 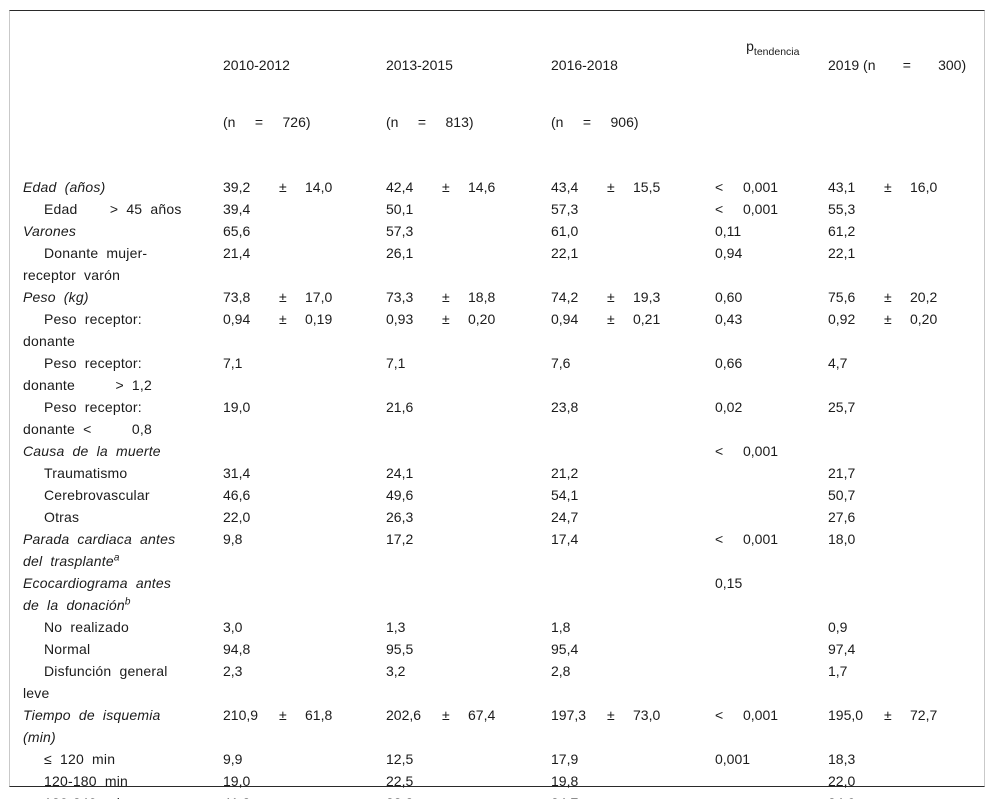 I want to click on mean-value: 197,3, so click(x=569, y=715).